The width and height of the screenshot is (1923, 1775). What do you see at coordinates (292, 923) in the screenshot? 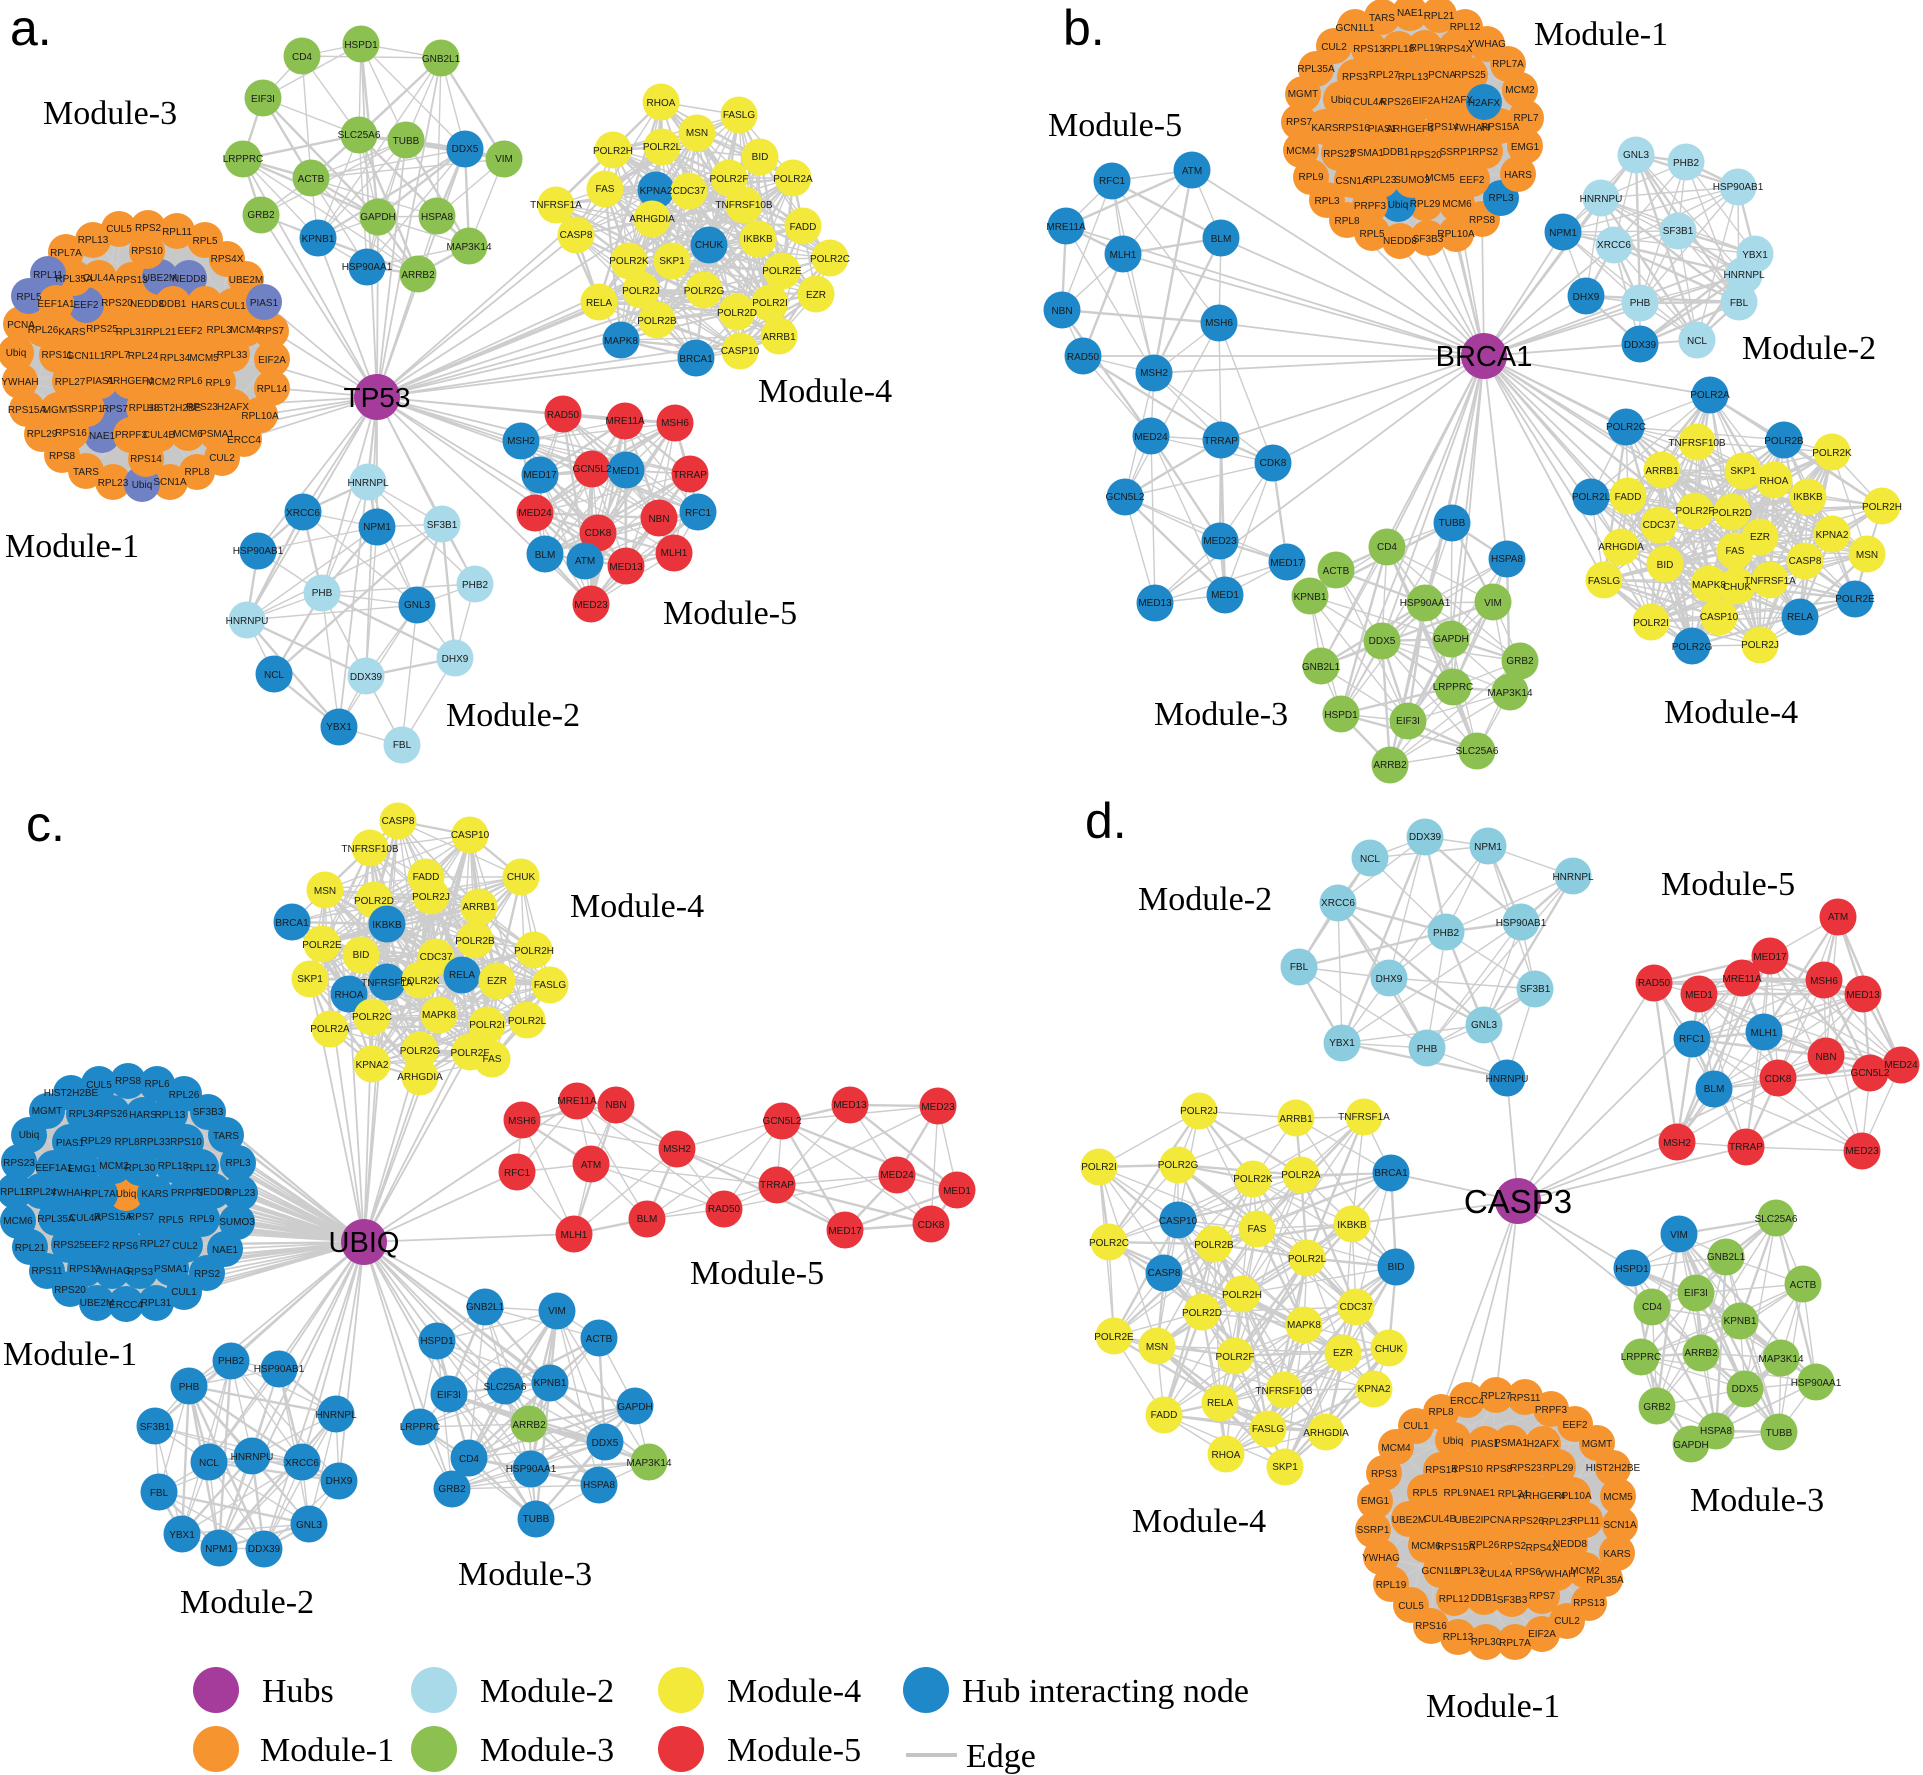
I see `svg-text: BRCA1` at bounding box center [292, 923].